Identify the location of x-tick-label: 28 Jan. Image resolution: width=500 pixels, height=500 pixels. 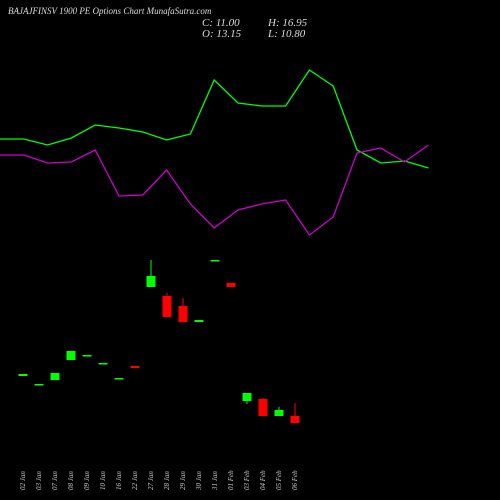
(167, 480).